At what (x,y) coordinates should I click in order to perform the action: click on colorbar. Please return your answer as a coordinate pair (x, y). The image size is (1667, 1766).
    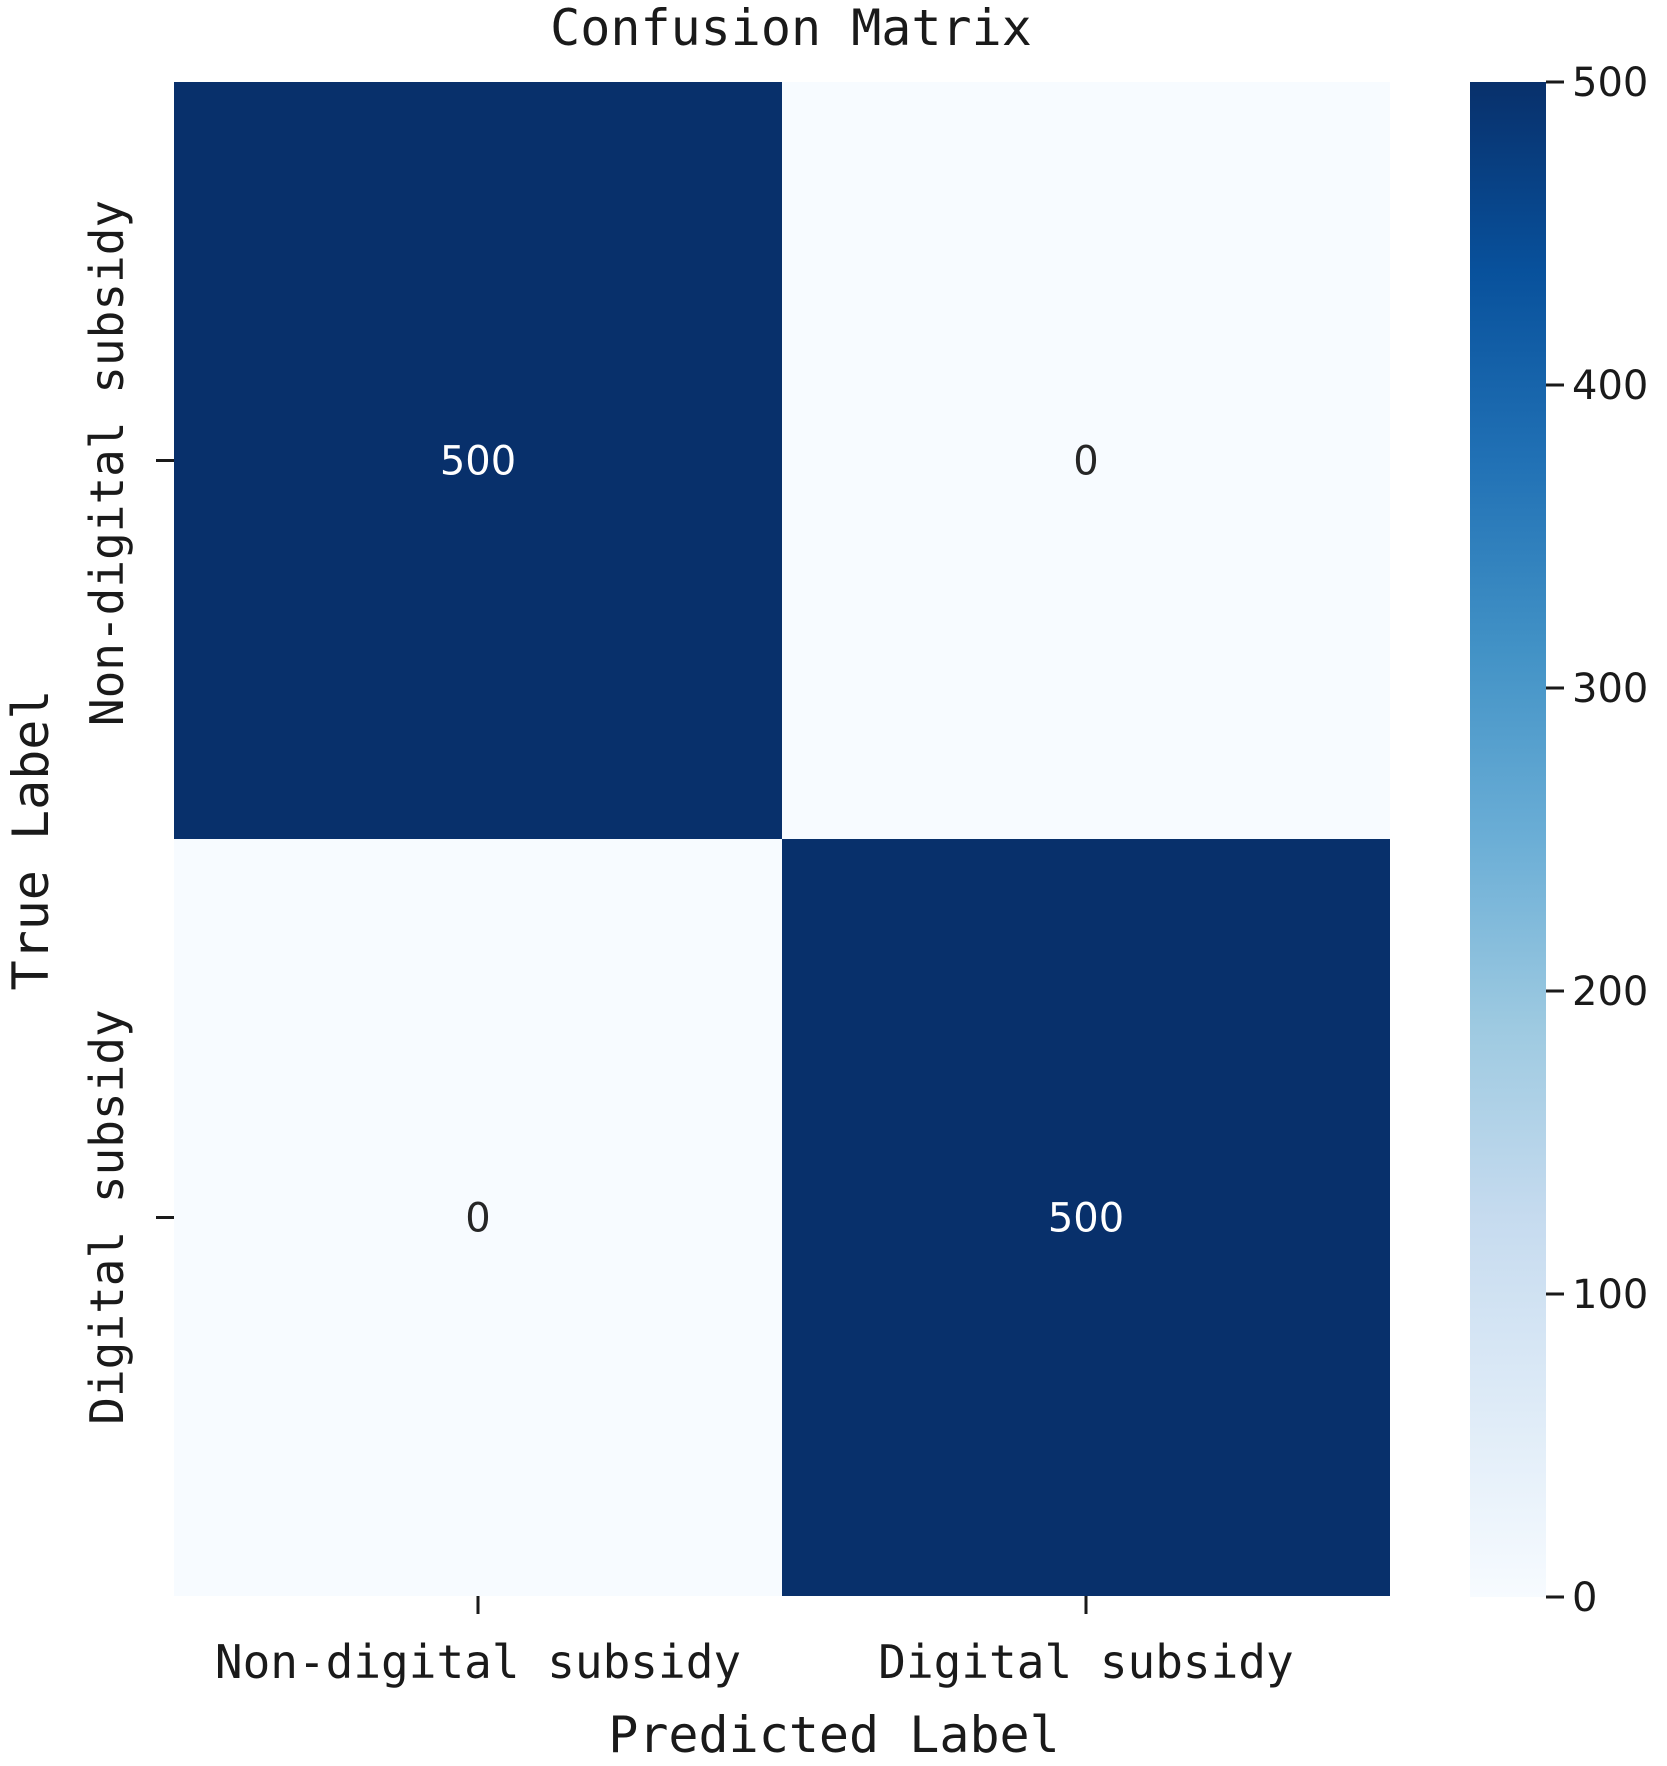
    Looking at the image, I should click on (1508, 839).